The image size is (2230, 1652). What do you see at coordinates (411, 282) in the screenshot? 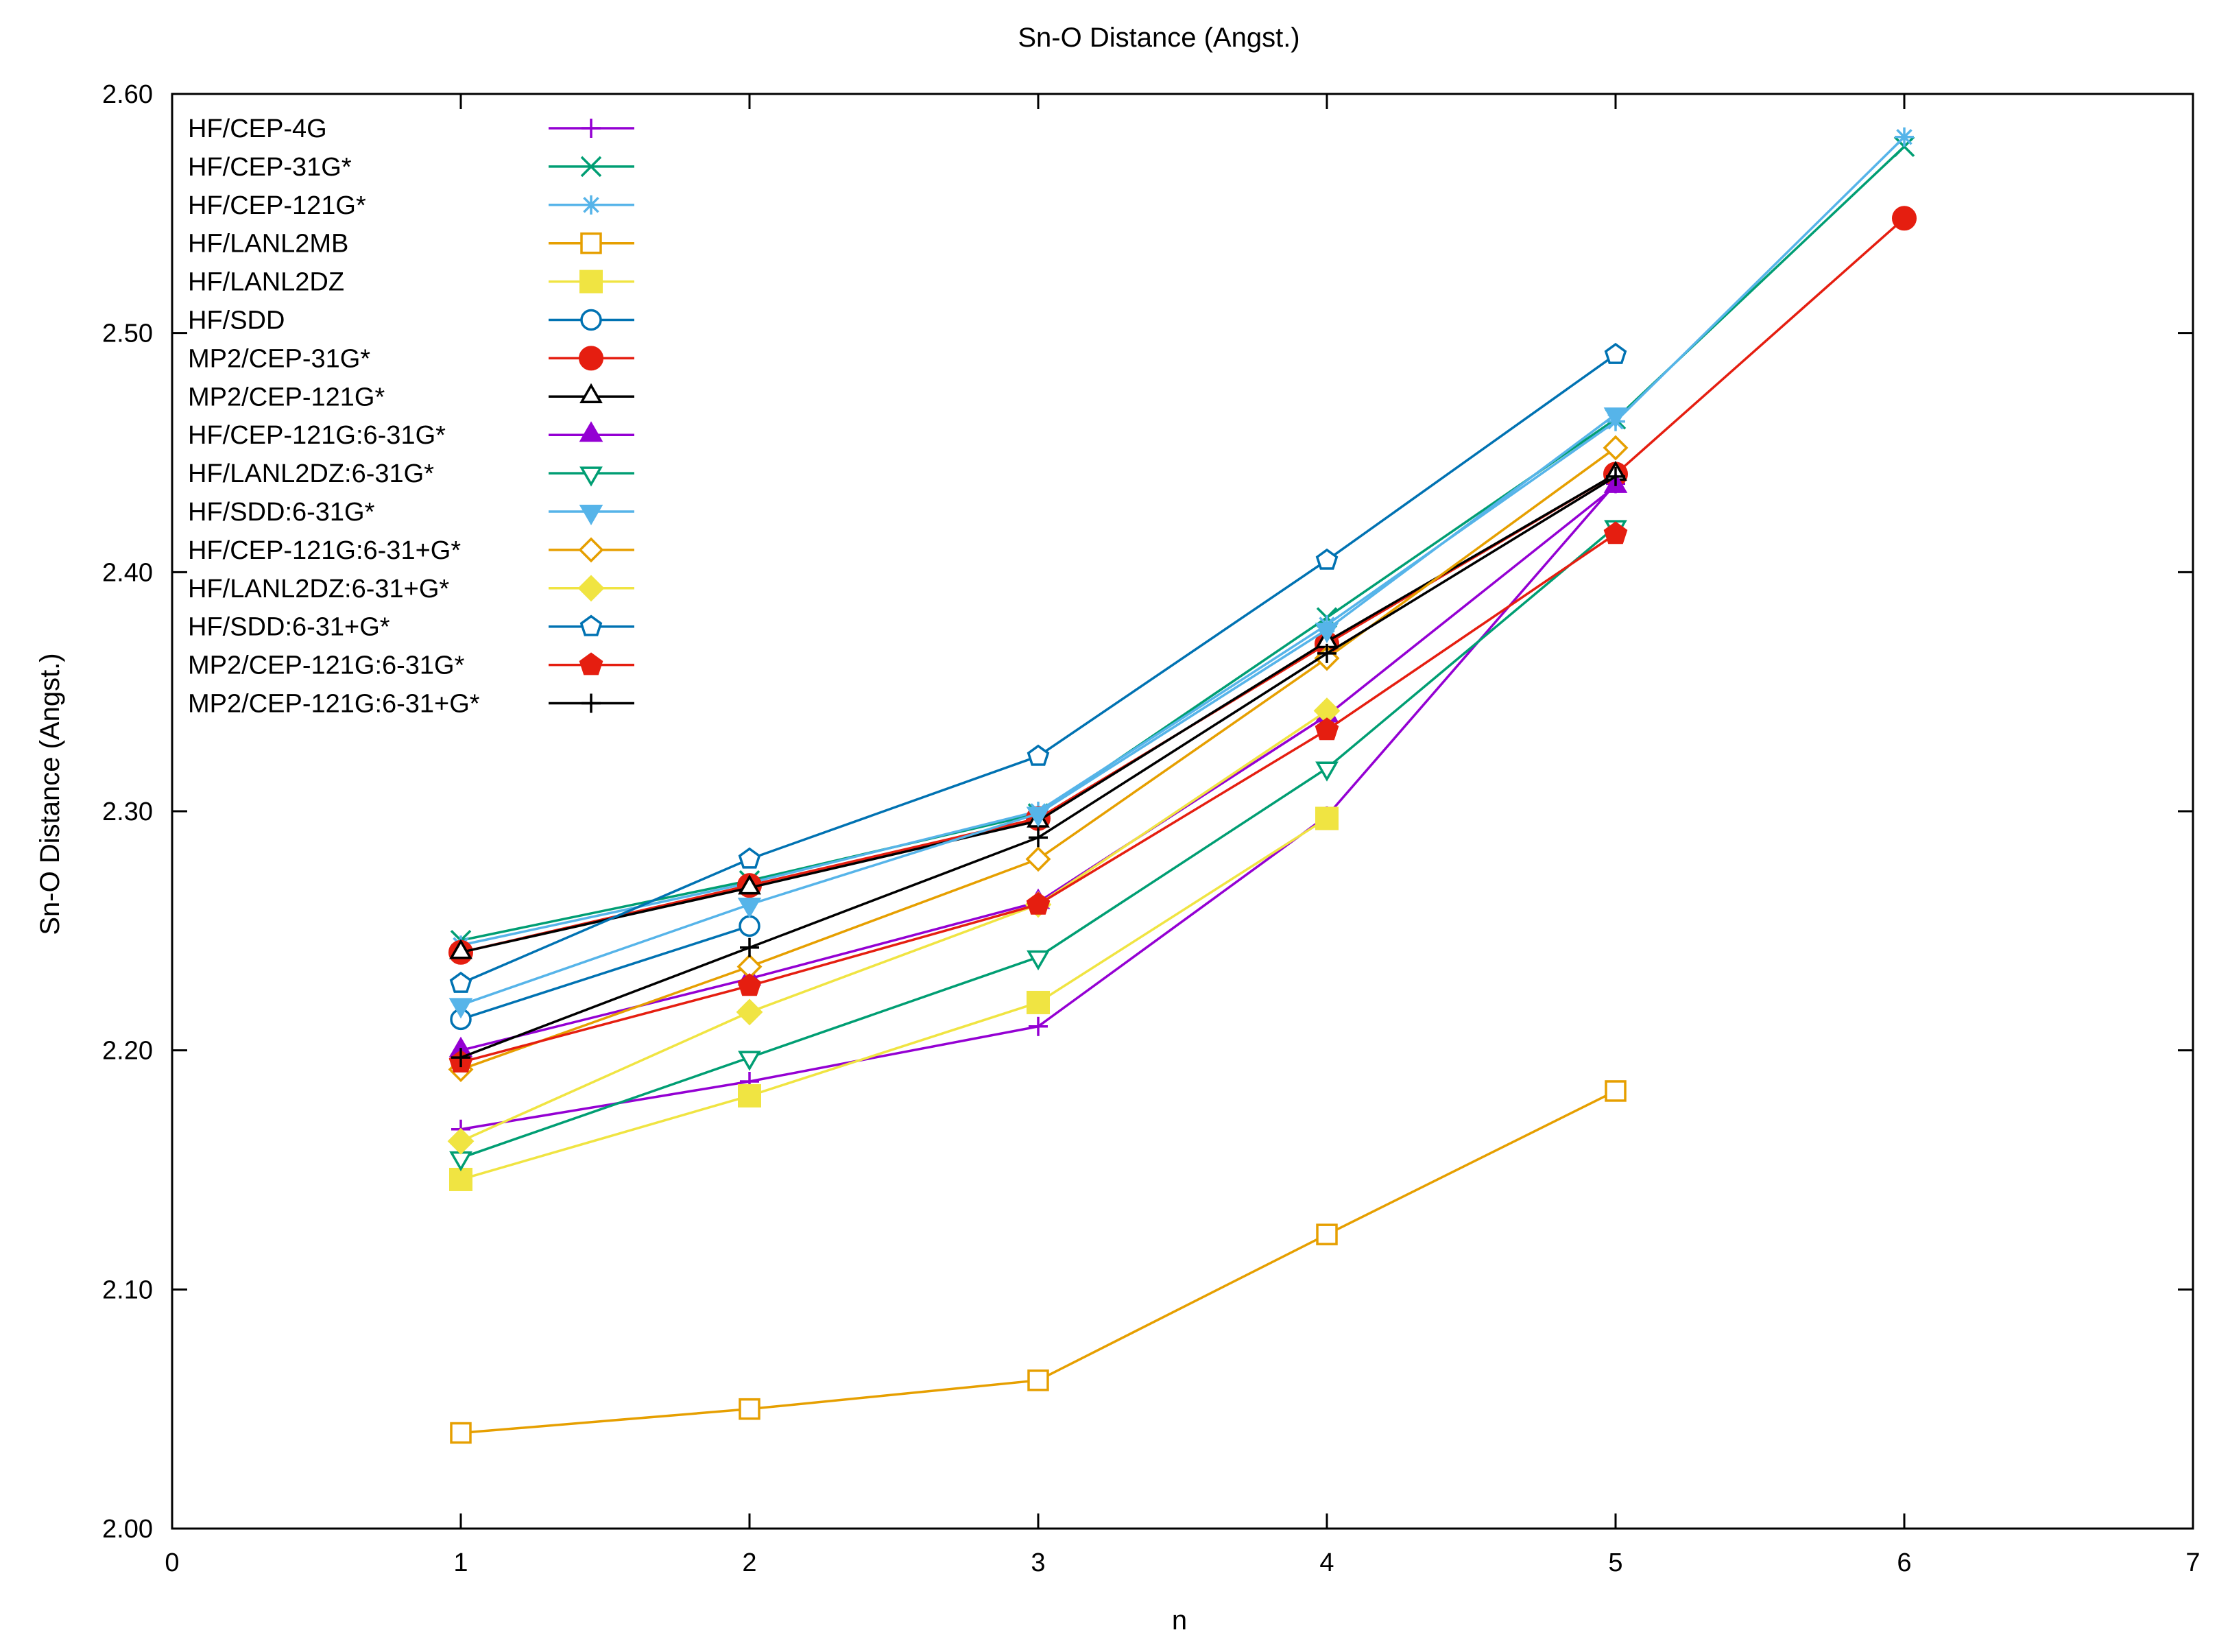
I see `legend-item: HF/LANL2DZ` at bounding box center [411, 282].